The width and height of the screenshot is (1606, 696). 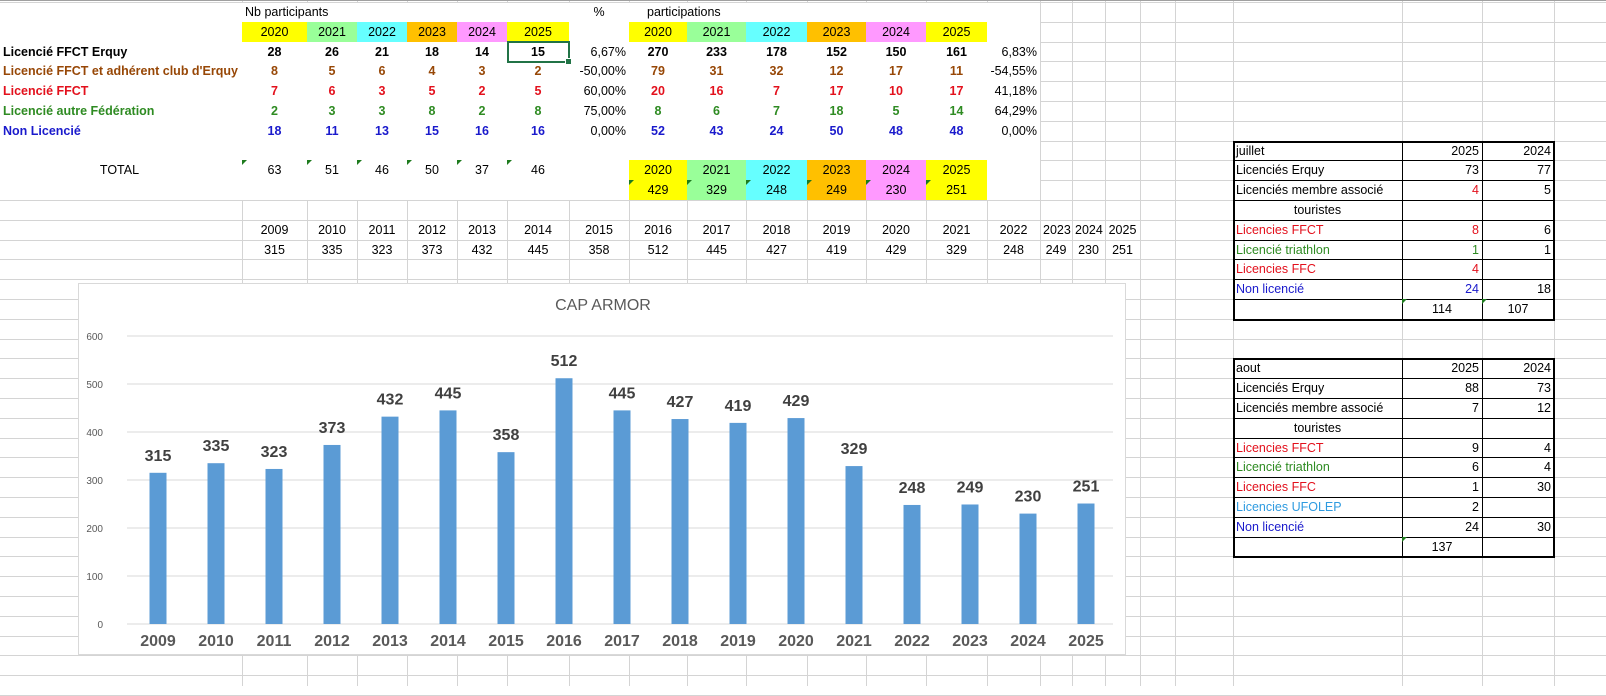 What do you see at coordinates (836, 71) in the screenshot?
I see `participations-value: 12` at bounding box center [836, 71].